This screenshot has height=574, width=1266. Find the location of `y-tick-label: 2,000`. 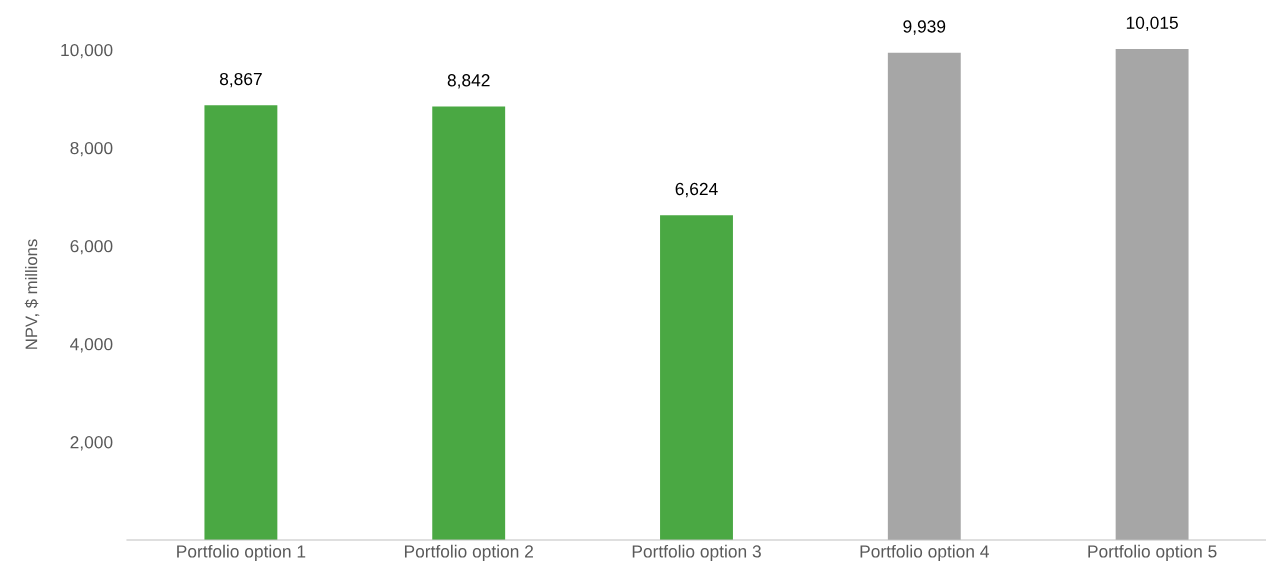

y-tick-label: 2,000 is located at coordinates (91, 443).